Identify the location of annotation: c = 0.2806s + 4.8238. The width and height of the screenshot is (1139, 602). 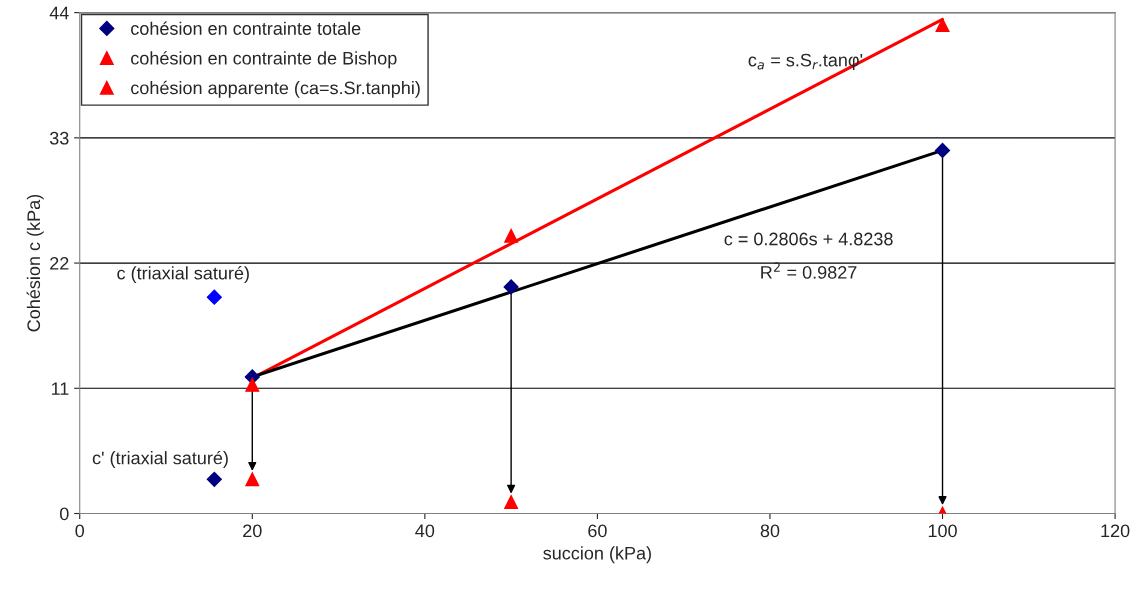
(808, 239).